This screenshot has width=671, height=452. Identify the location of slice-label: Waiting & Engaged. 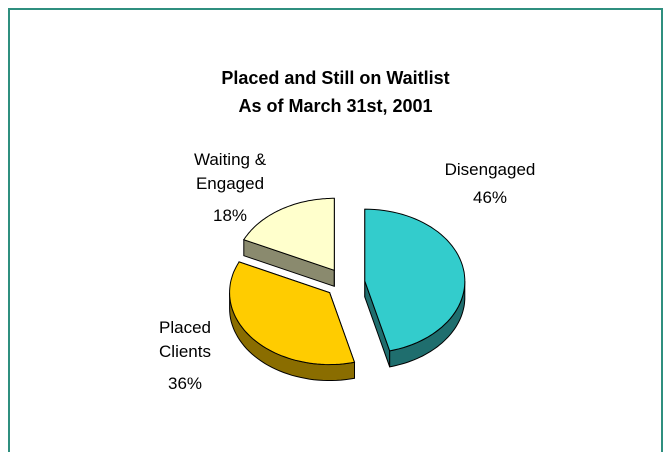
(230, 171).